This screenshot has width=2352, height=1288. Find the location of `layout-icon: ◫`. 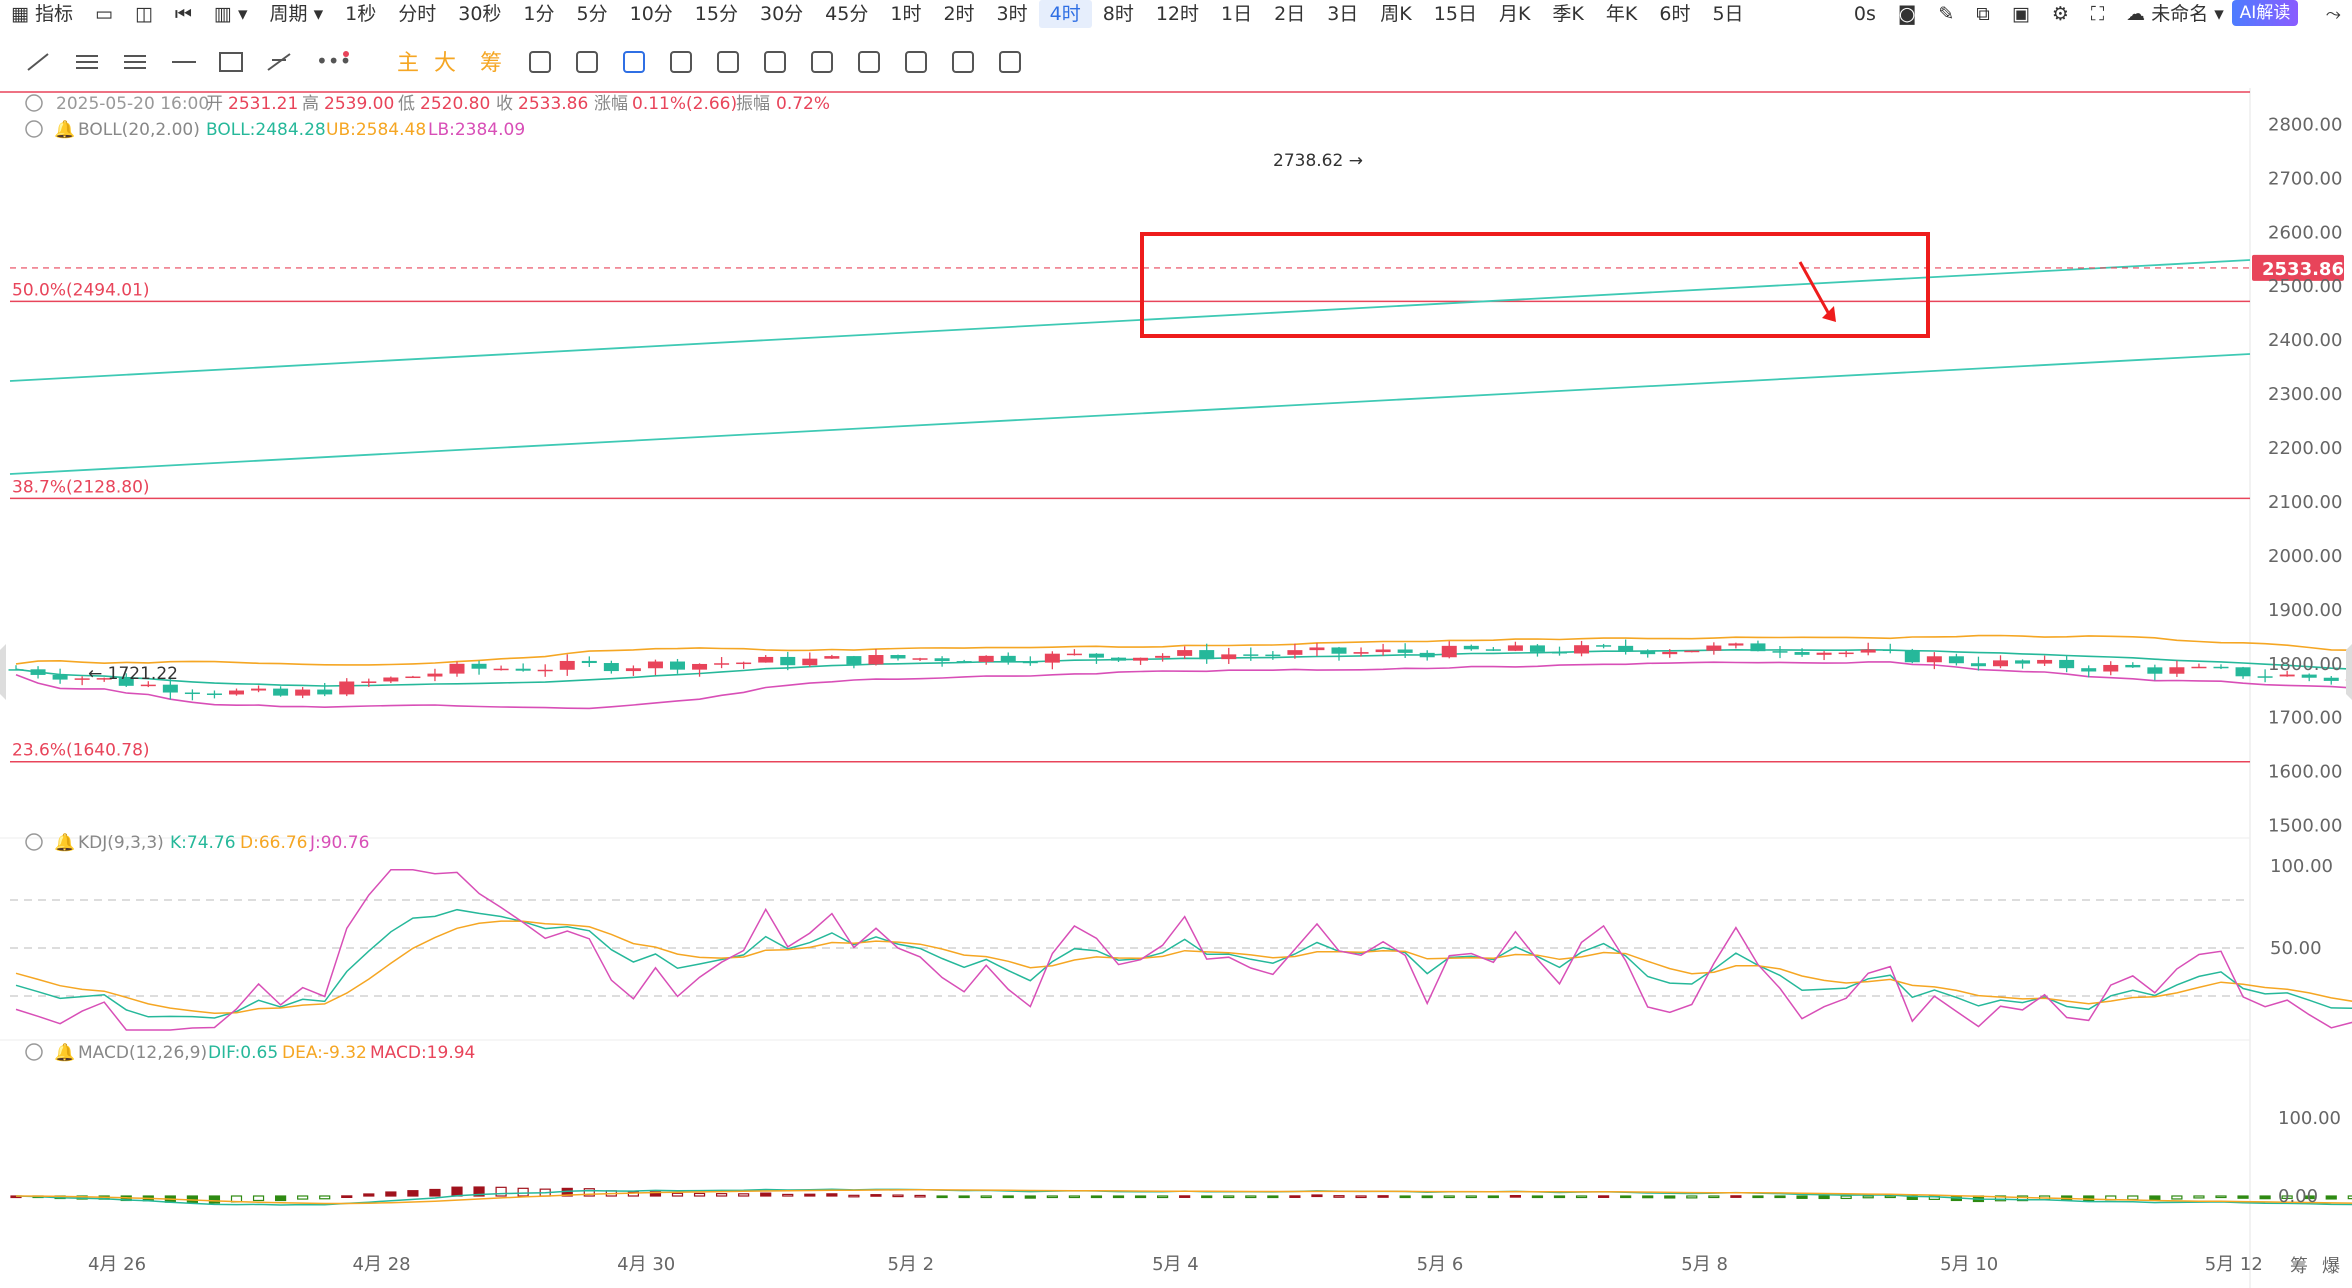

layout-icon: ◫ is located at coordinates (143, 14).